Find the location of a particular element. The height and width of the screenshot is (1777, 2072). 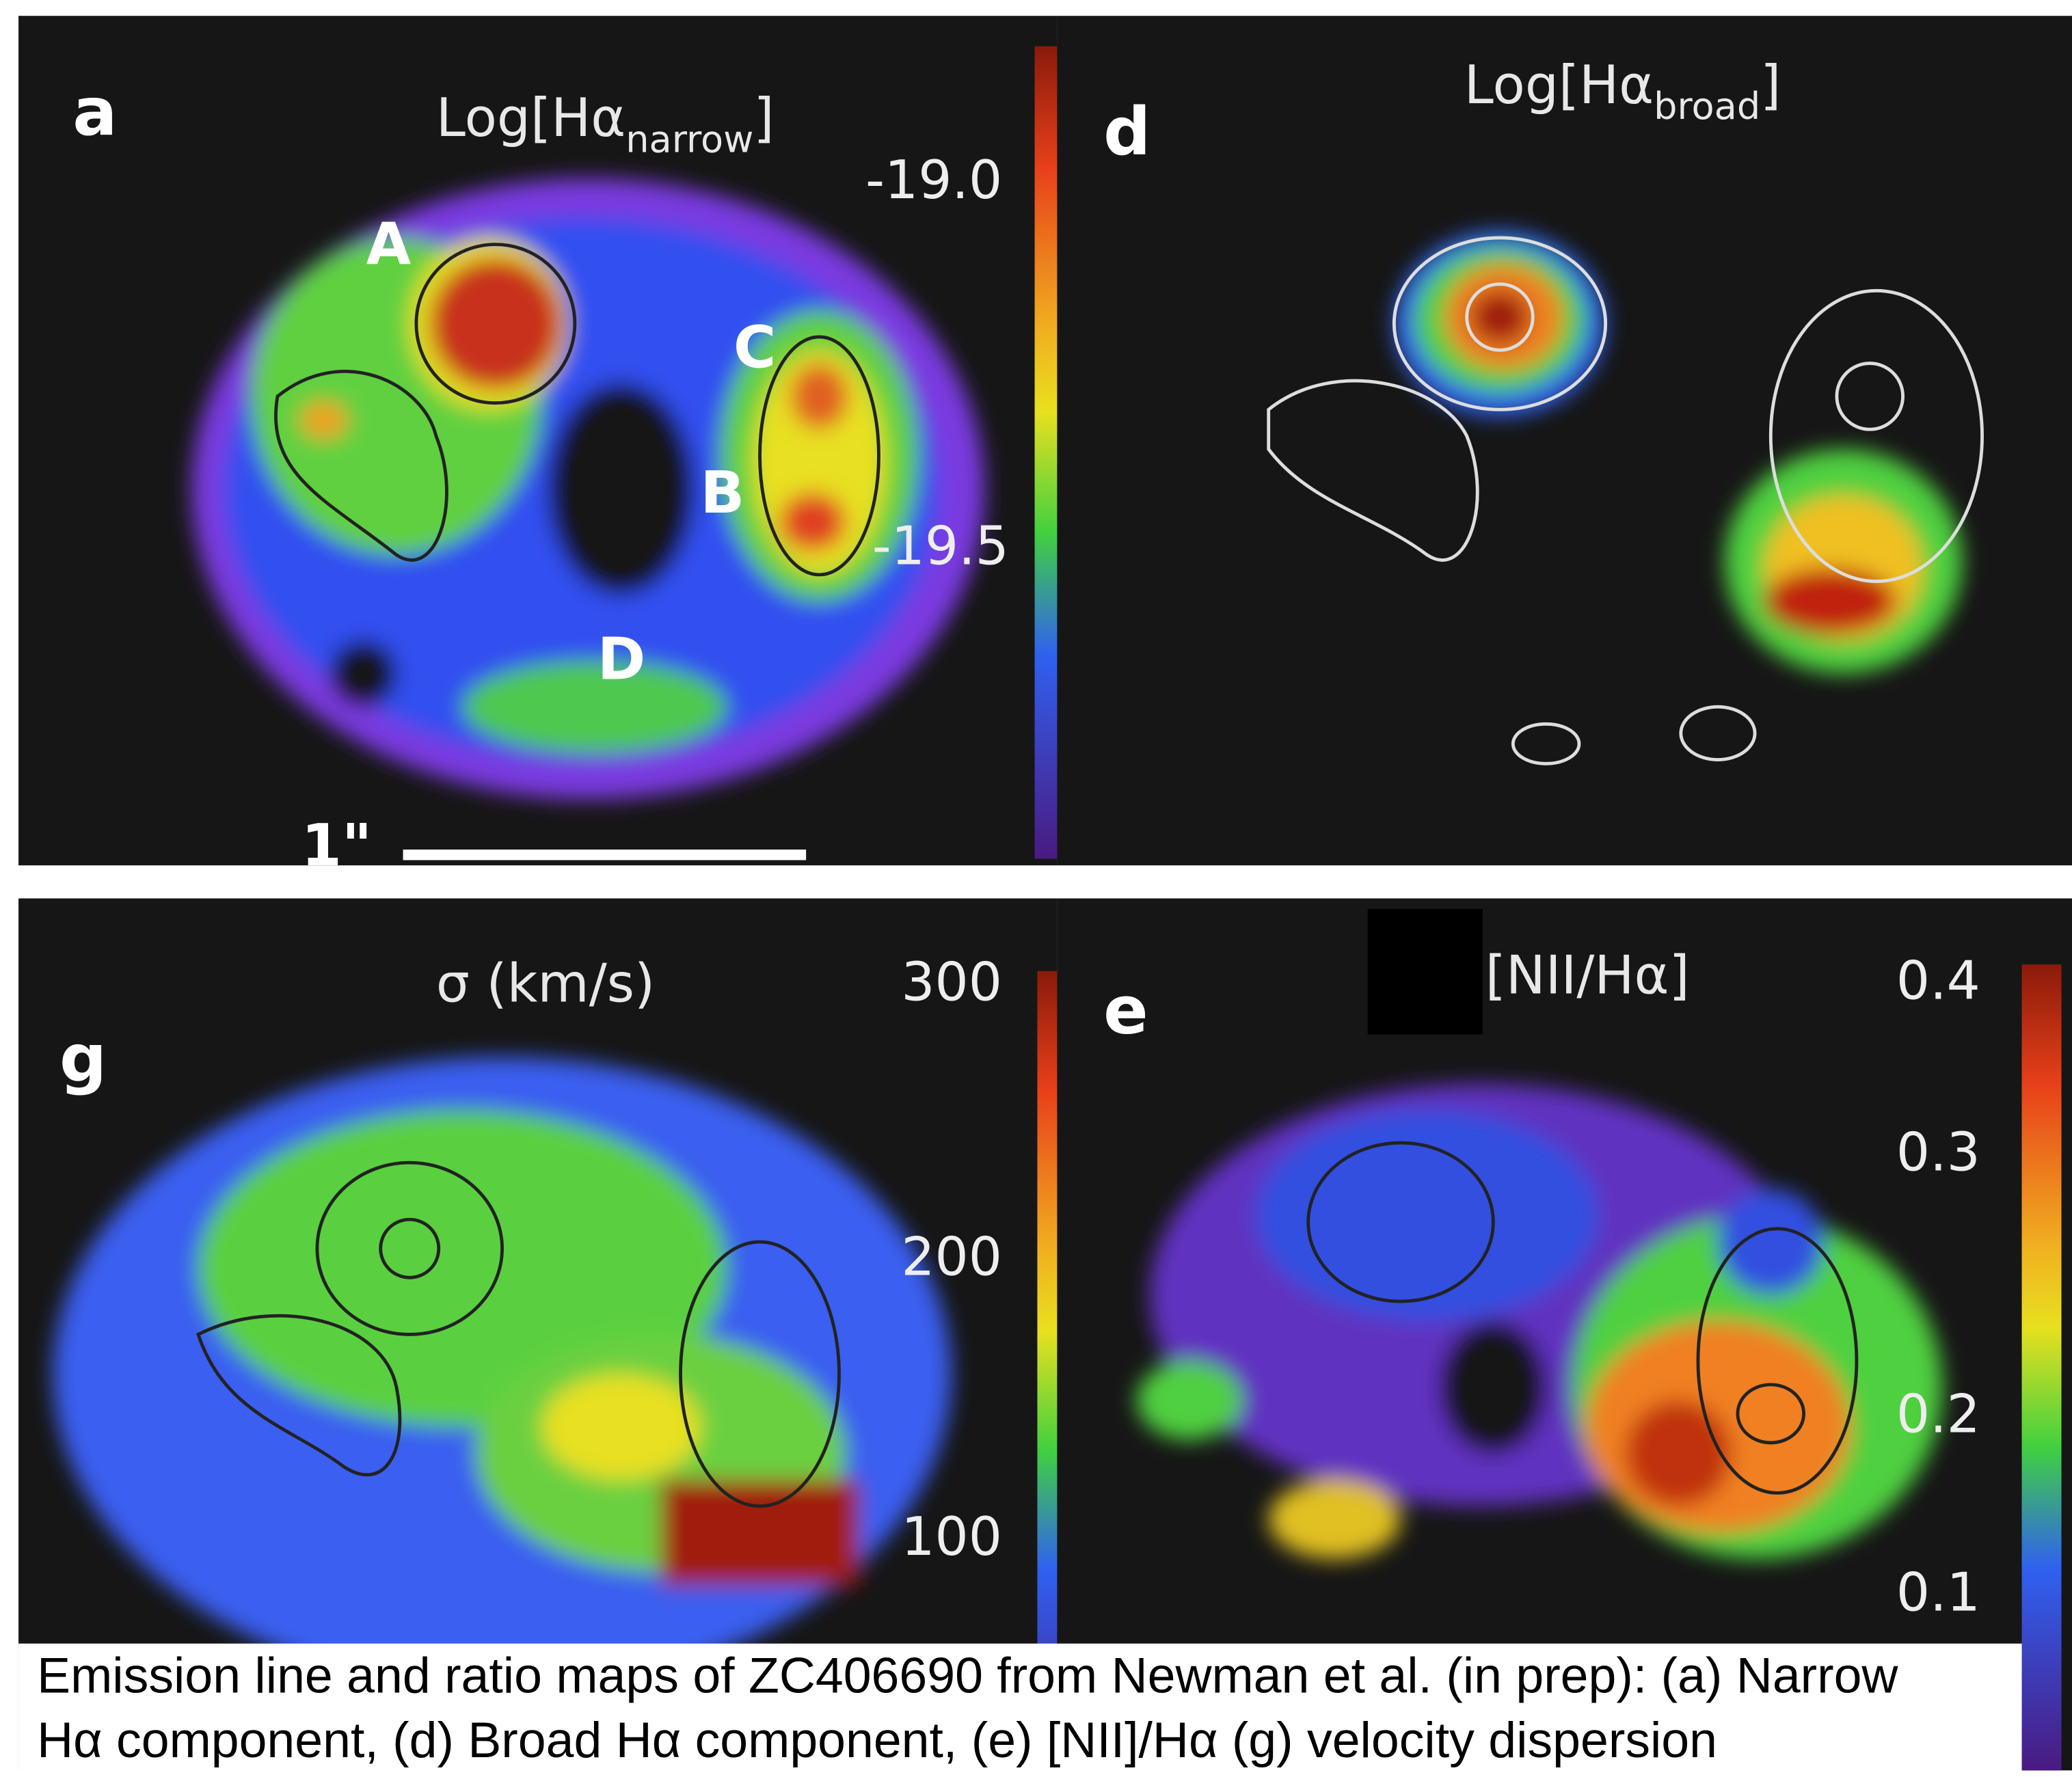

region-label: B is located at coordinates (723, 493).